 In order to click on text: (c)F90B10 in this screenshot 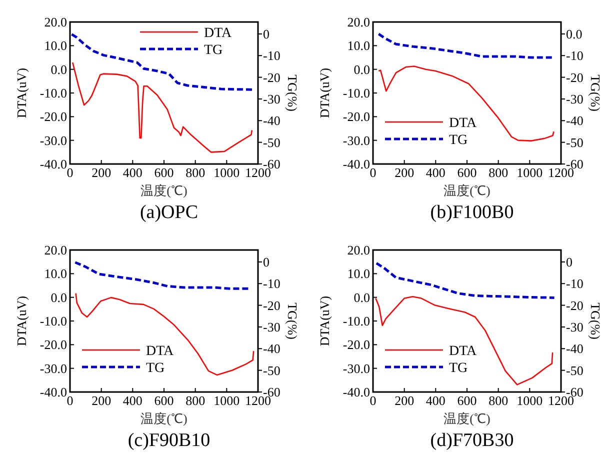, I will do `click(169, 440)`.